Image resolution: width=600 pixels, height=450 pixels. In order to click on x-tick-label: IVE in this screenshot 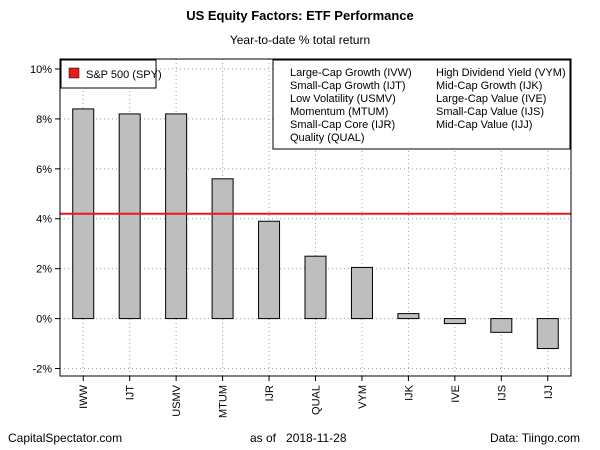, I will do `click(456, 394)`.